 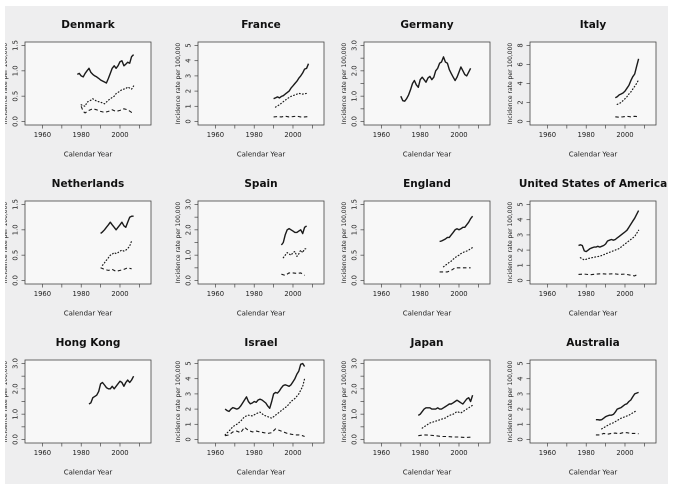 I want to click on panel-title: Japan, so click(x=426, y=343).